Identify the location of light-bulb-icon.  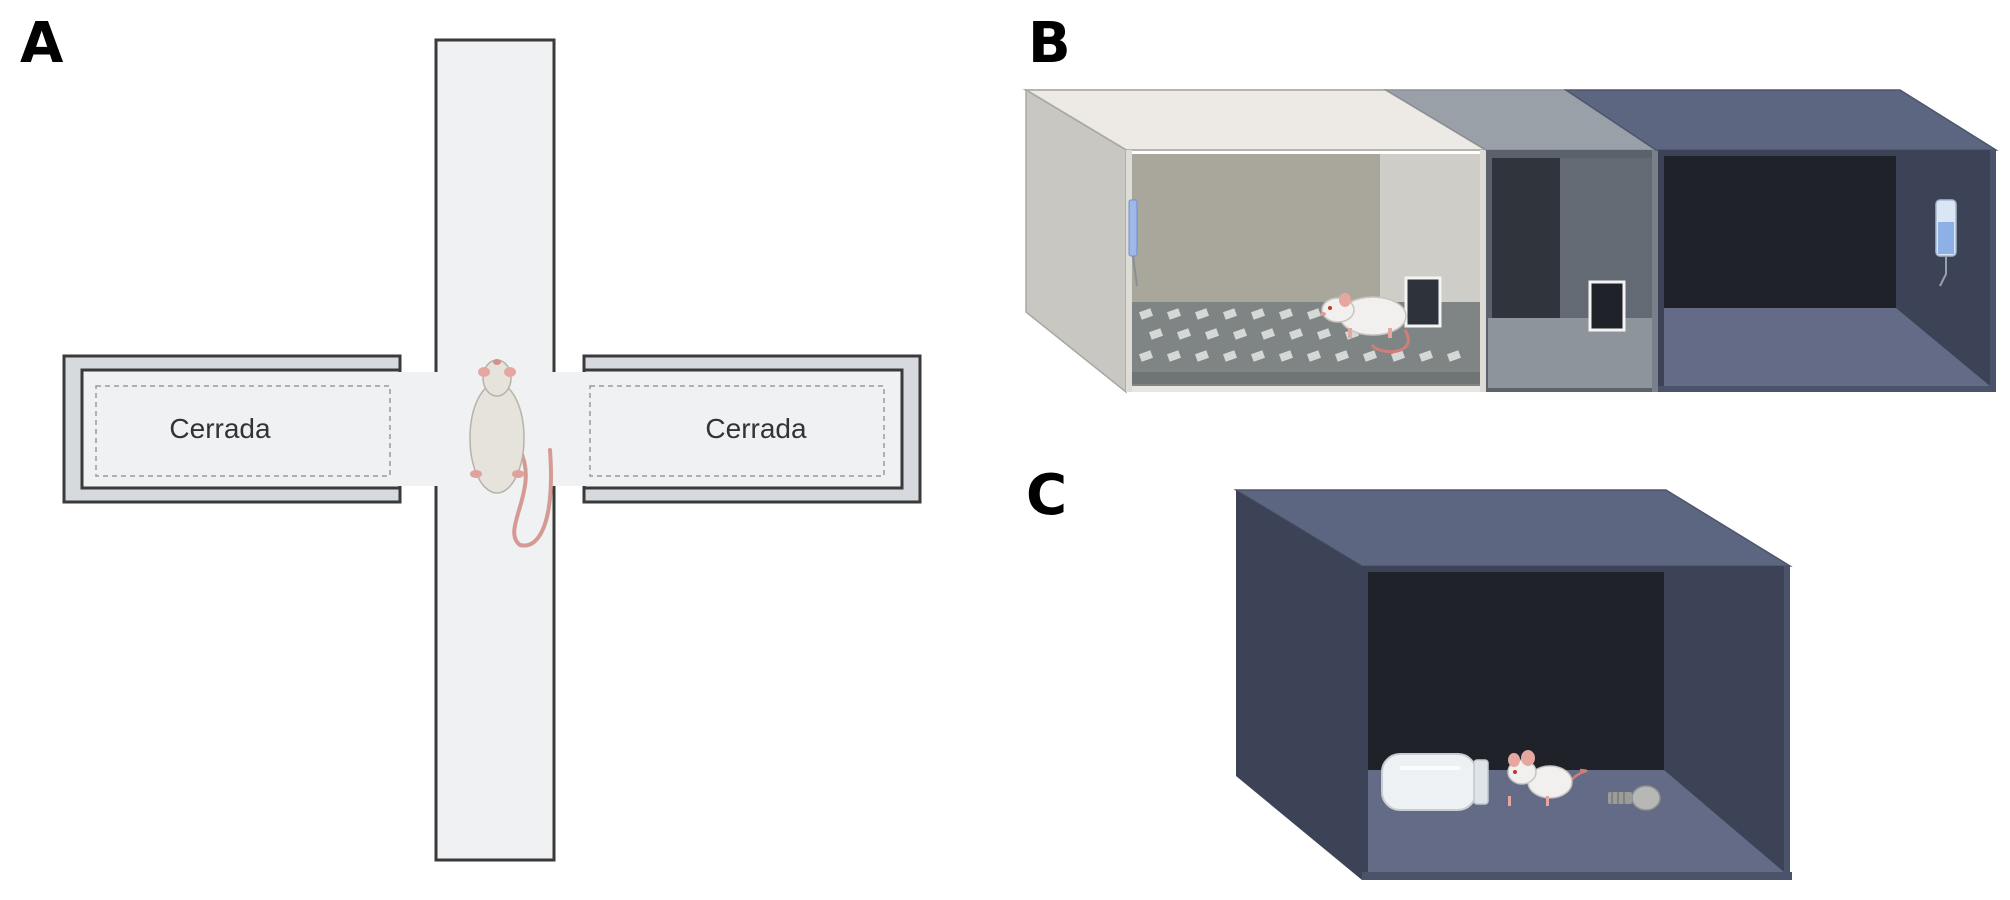
(1634, 798).